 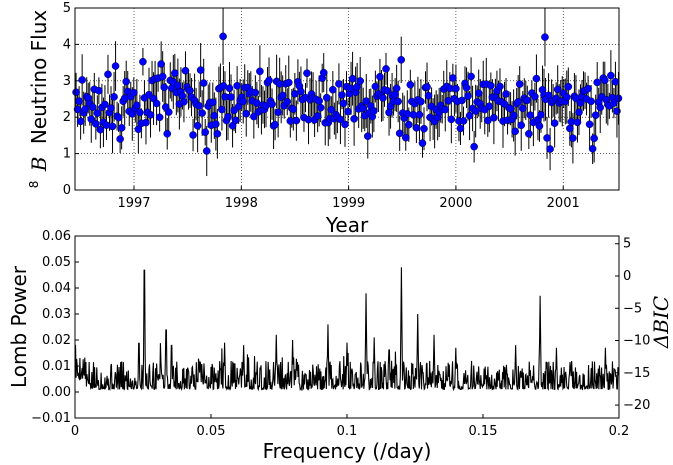 I want to click on svg-text:8 B Neutrino F: 8 B Neutrino Flux, so click(x=35, y=99).